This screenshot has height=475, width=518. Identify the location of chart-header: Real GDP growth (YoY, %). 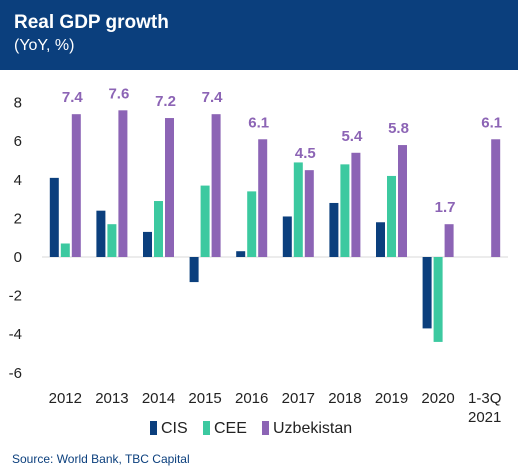
(259, 35).